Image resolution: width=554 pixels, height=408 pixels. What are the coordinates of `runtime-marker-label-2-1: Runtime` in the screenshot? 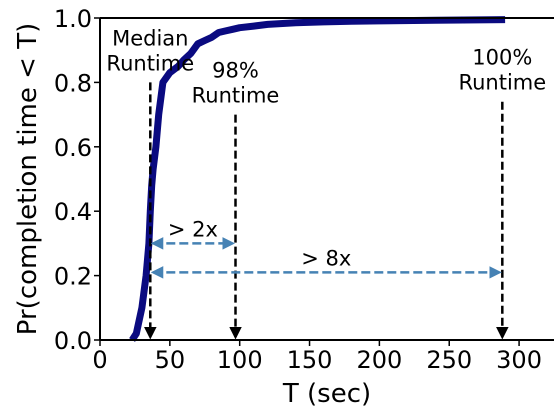 It's located at (502, 83).